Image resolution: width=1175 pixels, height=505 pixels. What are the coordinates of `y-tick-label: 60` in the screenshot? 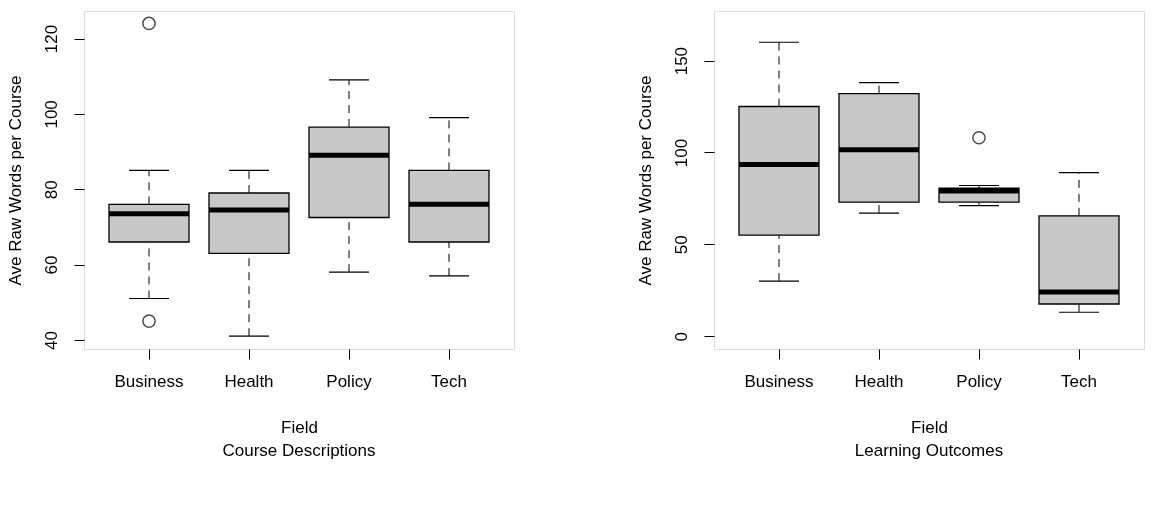 It's located at (51, 265).